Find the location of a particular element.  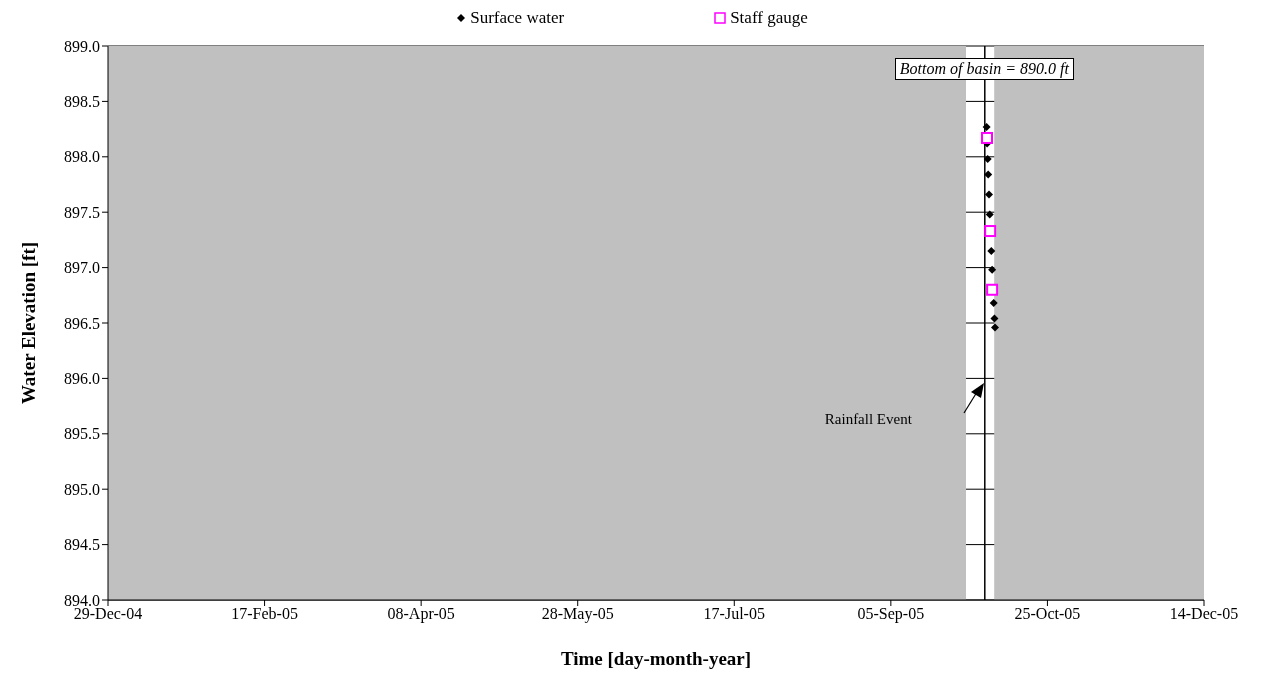

x-axis-title: Time [day-month-year] is located at coordinates (656, 659).